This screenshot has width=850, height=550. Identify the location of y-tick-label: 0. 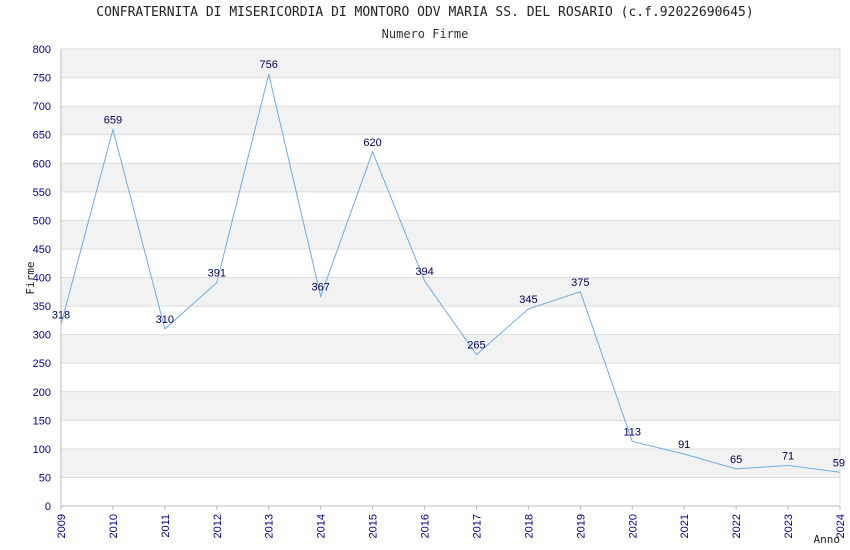
(48, 507).